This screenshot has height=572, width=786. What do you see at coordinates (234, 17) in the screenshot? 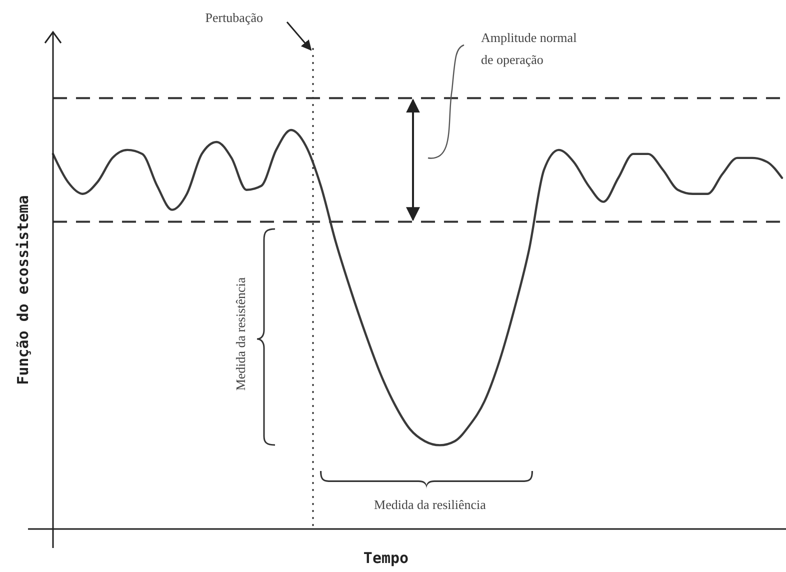
I see `text: Pertubação` at bounding box center [234, 17].